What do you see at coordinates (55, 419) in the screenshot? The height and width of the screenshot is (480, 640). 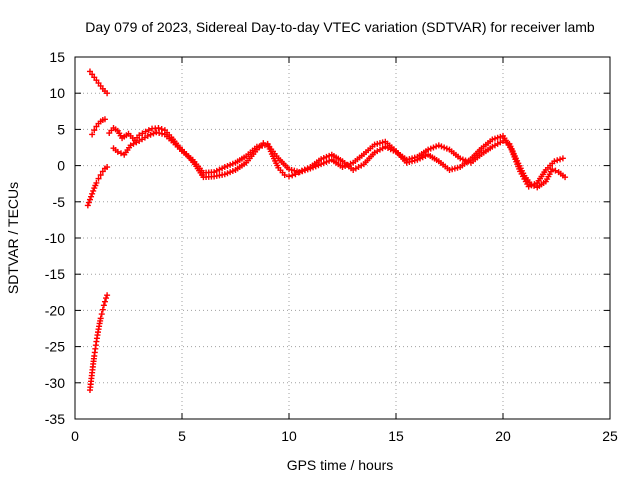 I see `y-tick-label: -35` at bounding box center [55, 419].